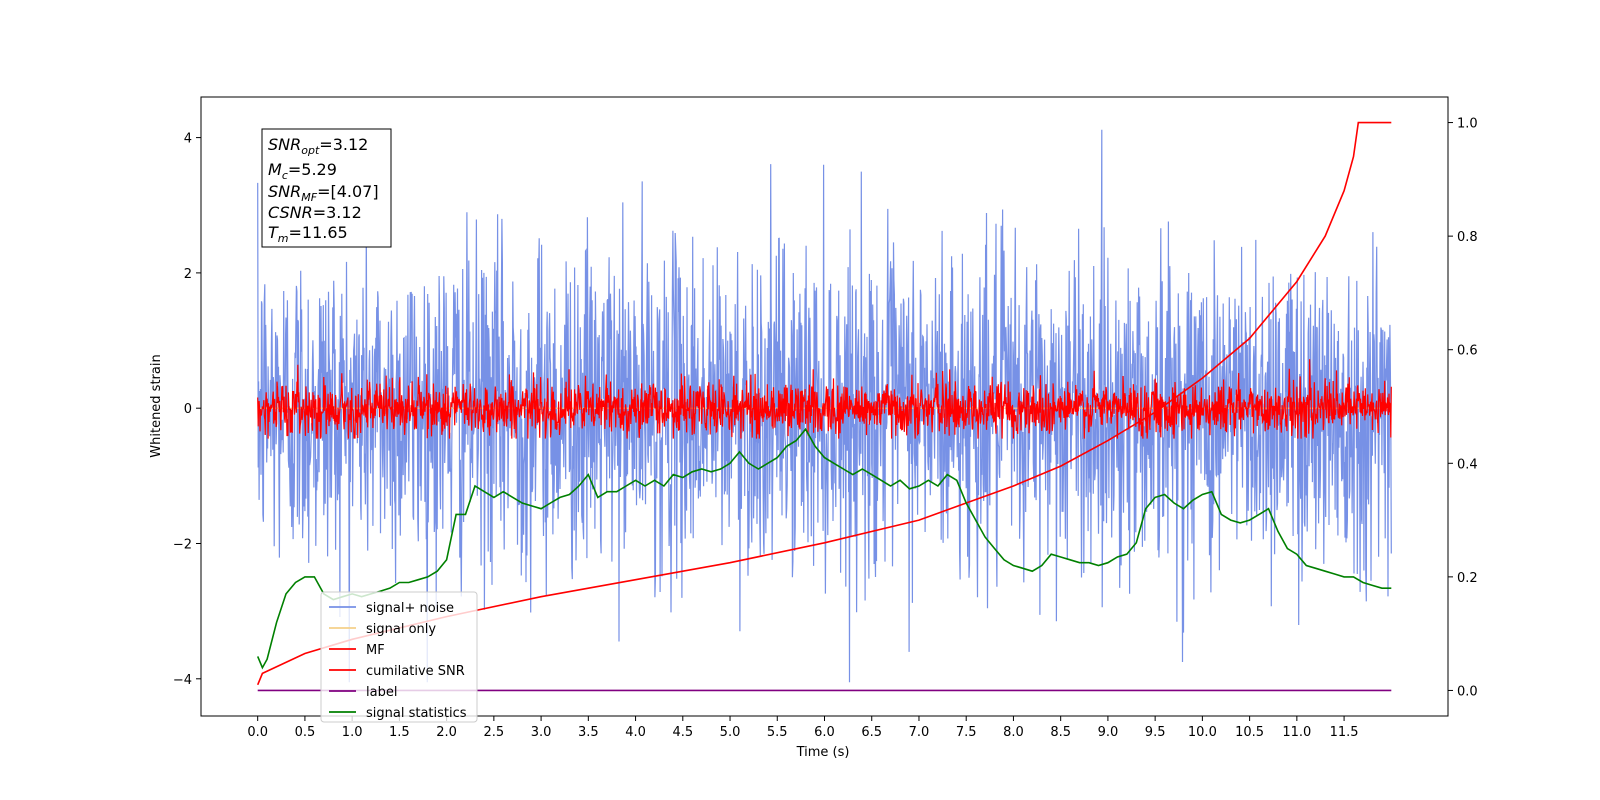 Image resolution: width=1600 pixels, height=800 pixels. Describe the element at coordinates (290, 212) in the screenshot. I see `info-csnr-base: CSNR` at that location.